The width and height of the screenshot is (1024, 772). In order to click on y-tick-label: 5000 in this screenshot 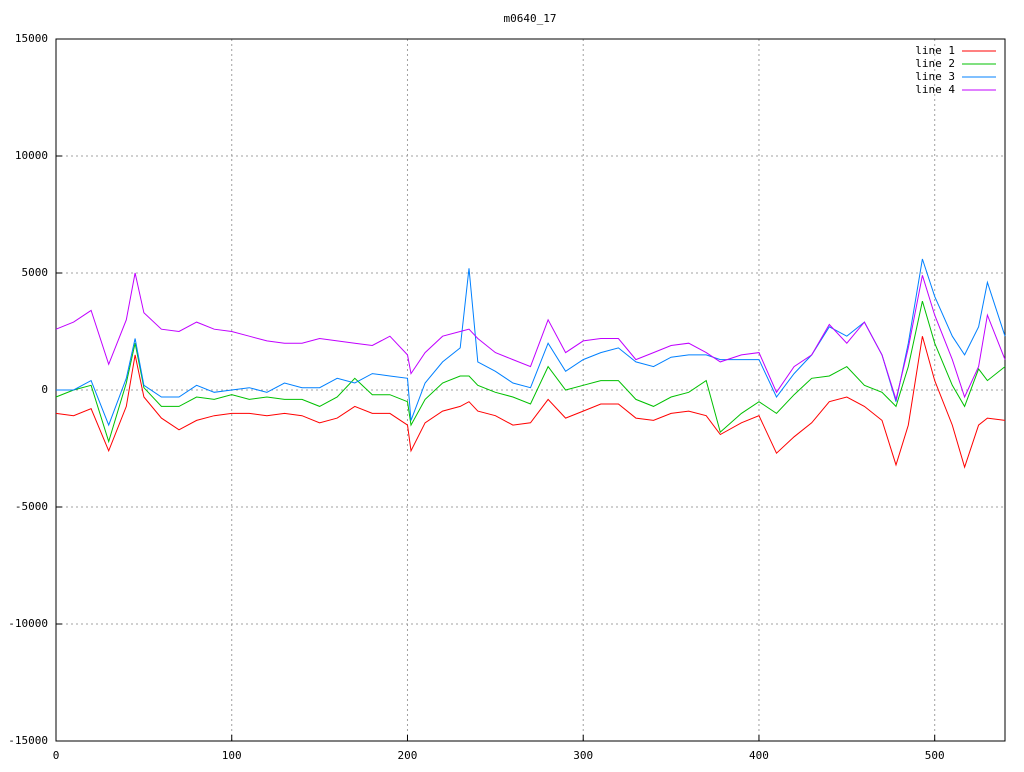, I will do `click(35, 272)`.